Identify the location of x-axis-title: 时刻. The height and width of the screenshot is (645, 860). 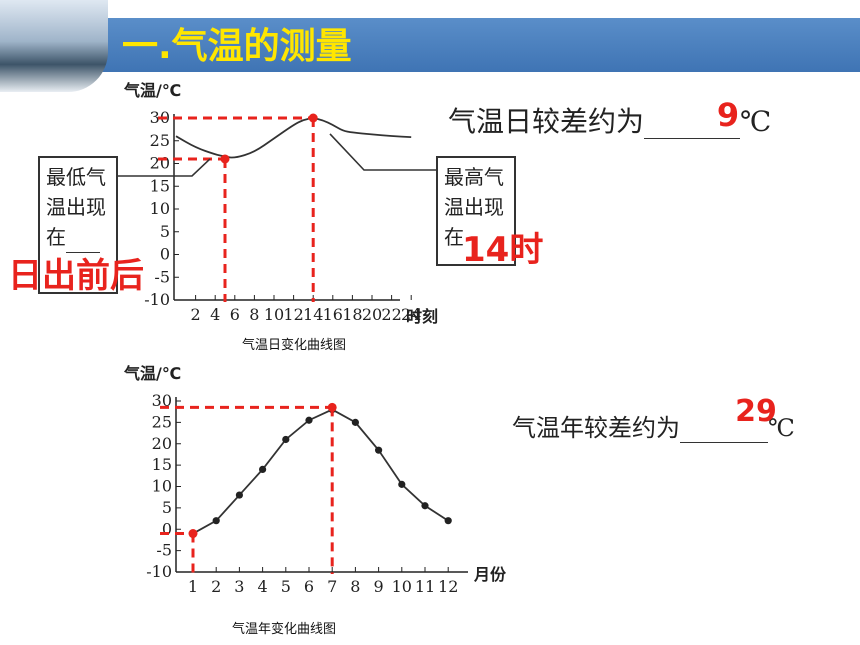
(422, 316).